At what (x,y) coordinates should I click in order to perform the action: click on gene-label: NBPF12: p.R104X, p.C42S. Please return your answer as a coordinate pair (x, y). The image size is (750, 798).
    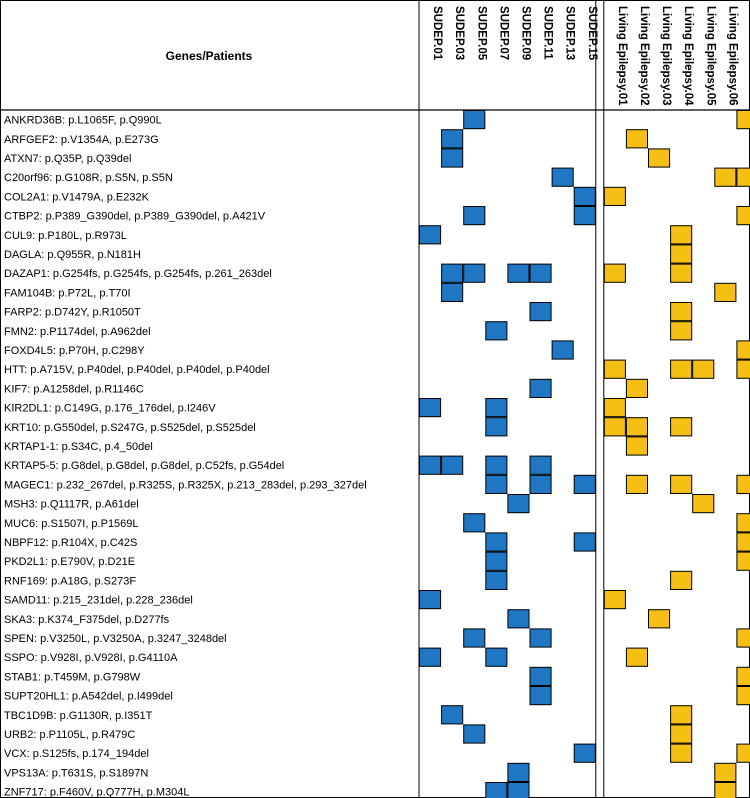
    Looking at the image, I should click on (70, 543).